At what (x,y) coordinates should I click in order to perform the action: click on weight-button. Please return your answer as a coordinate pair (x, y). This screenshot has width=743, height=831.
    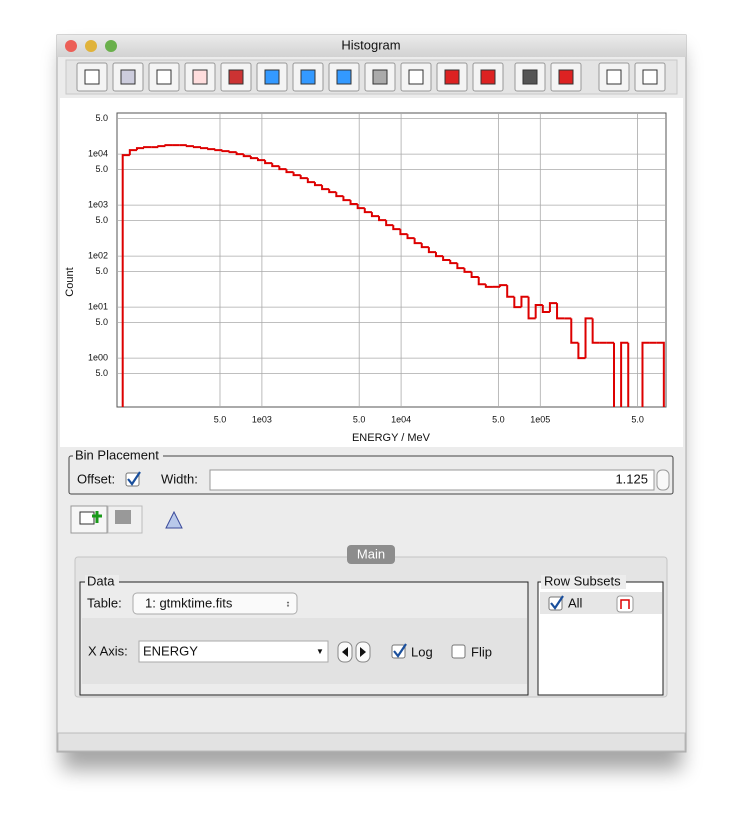
    Looking at the image, I should click on (174, 519).